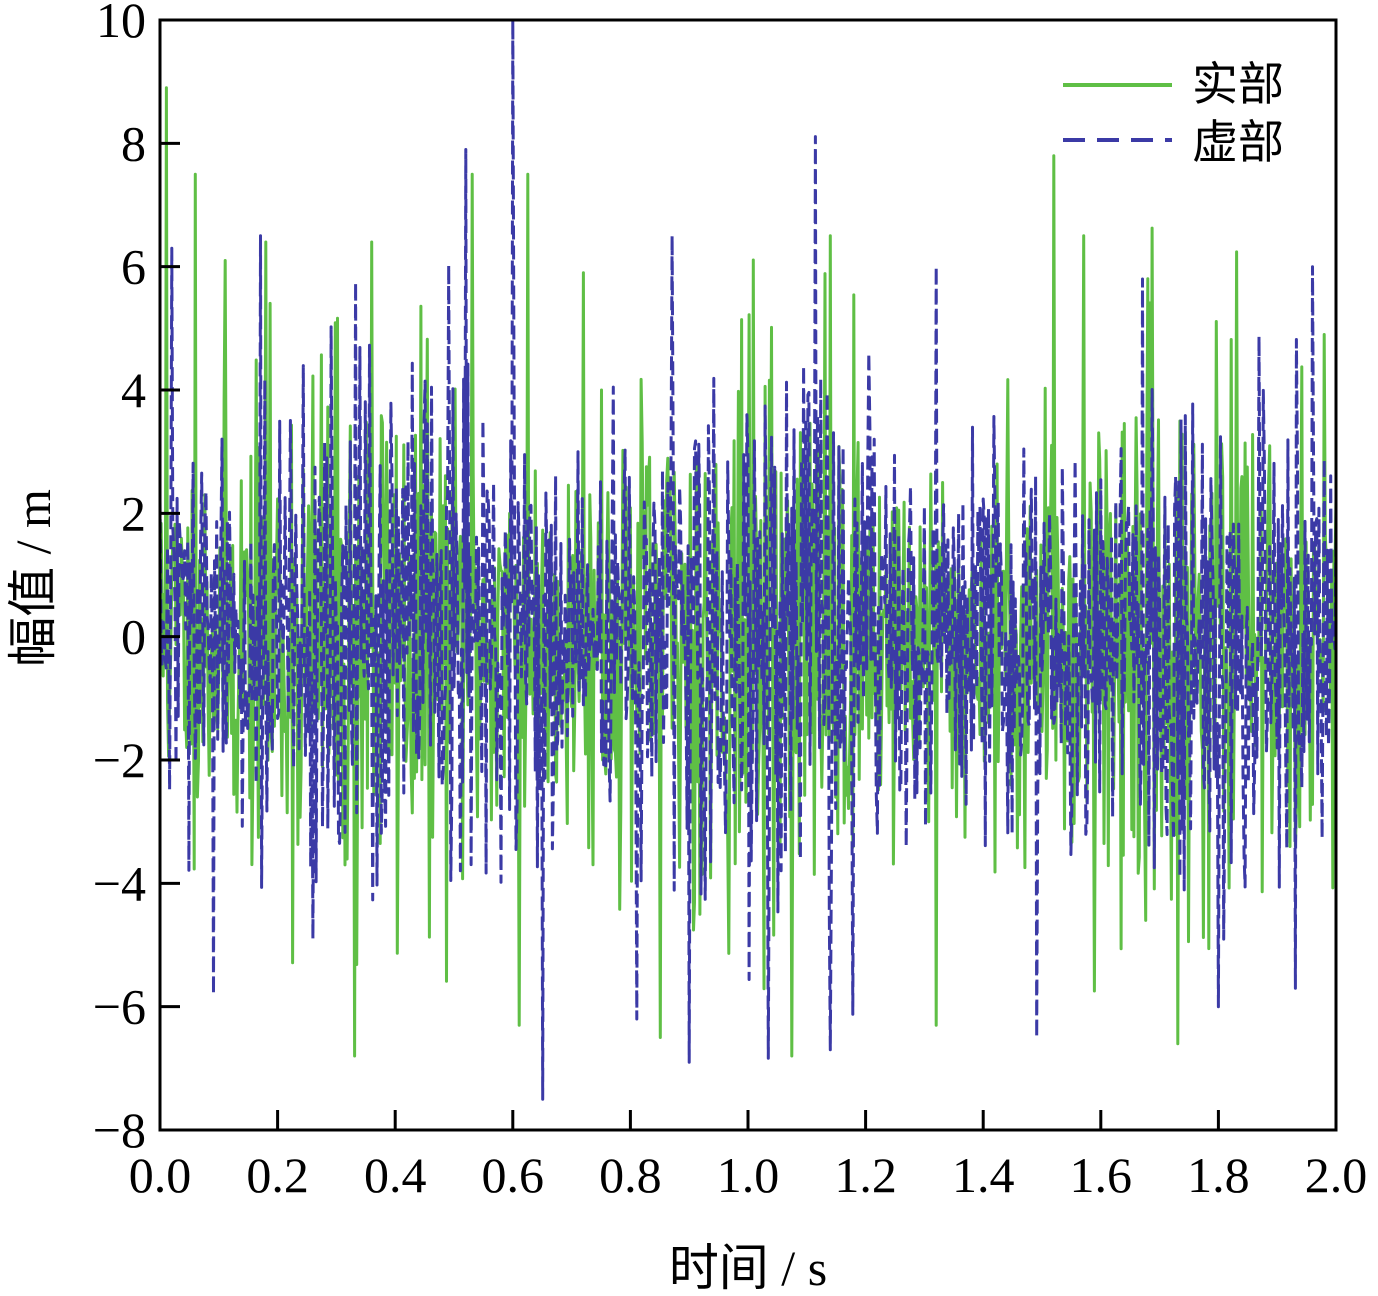  I want to click on x-tick-label: 0.8, so click(630, 1175).